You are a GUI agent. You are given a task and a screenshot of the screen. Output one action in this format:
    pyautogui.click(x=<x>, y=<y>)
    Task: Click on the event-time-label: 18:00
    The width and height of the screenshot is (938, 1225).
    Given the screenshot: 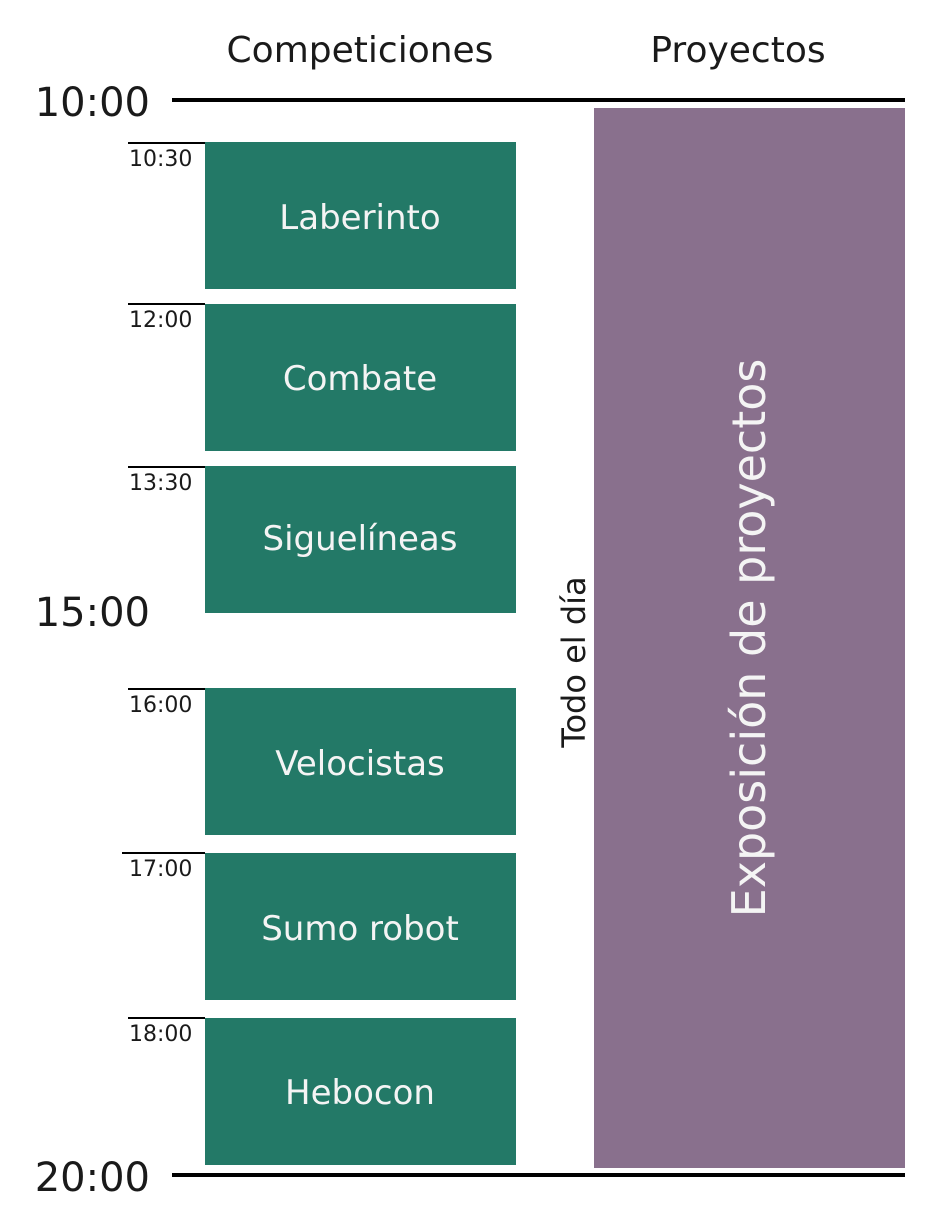 What is the action you would take?
    pyautogui.click(x=160, y=1034)
    